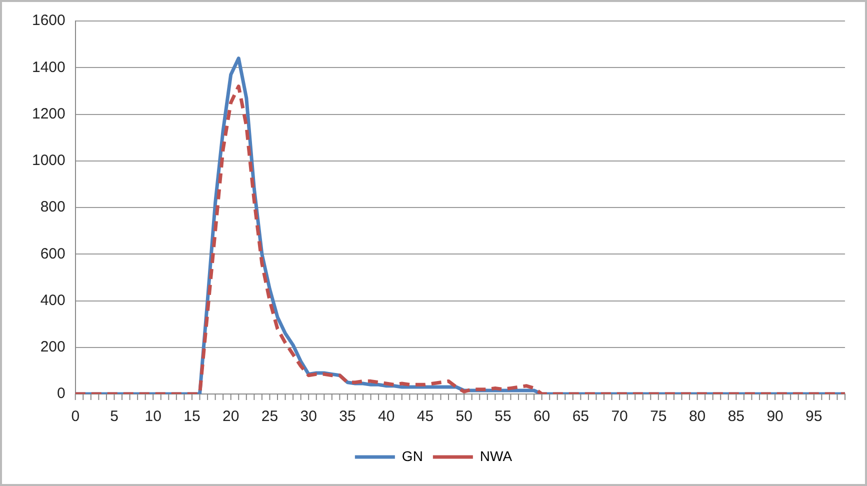  Describe the element at coordinates (153, 417) in the screenshot. I see `x-tick-label: 10` at that location.